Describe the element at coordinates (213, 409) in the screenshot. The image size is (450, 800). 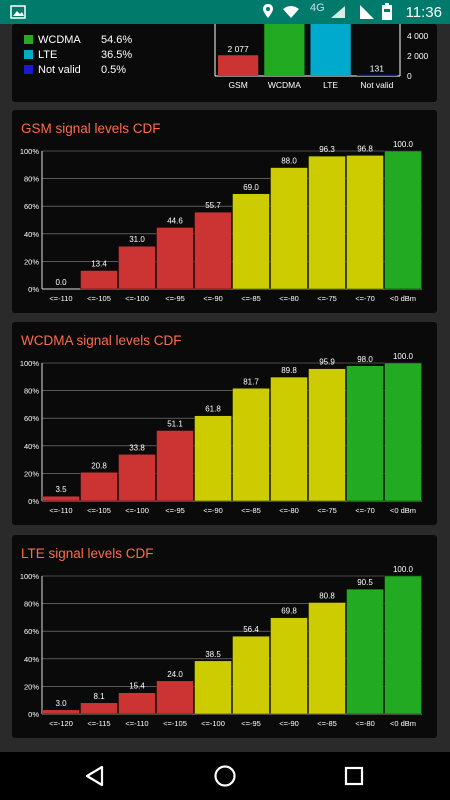
I see `data-label: 61.8` at that location.